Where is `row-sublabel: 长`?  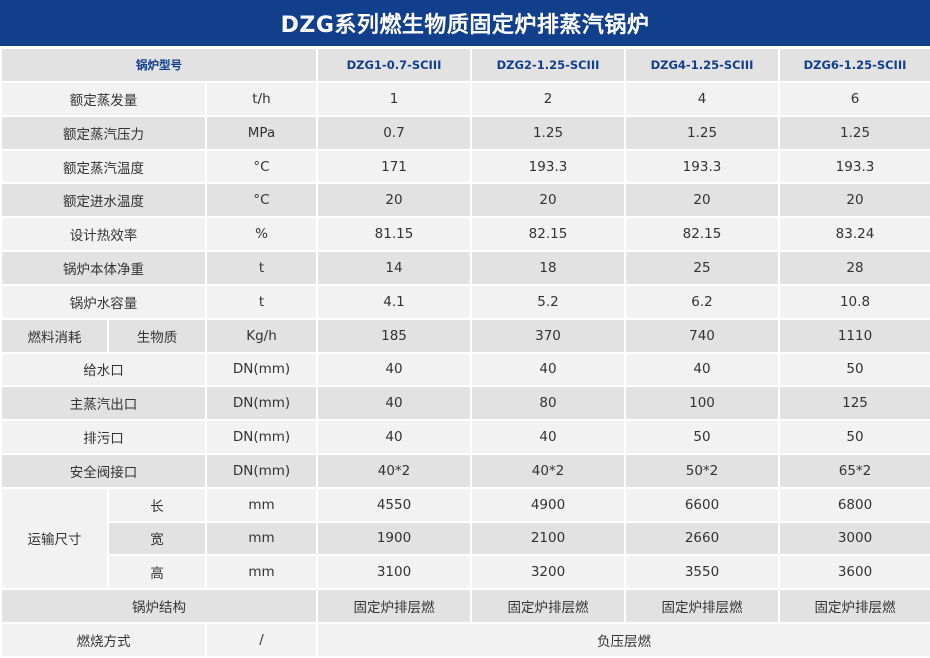
row-sublabel: 长 is located at coordinates (157, 504).